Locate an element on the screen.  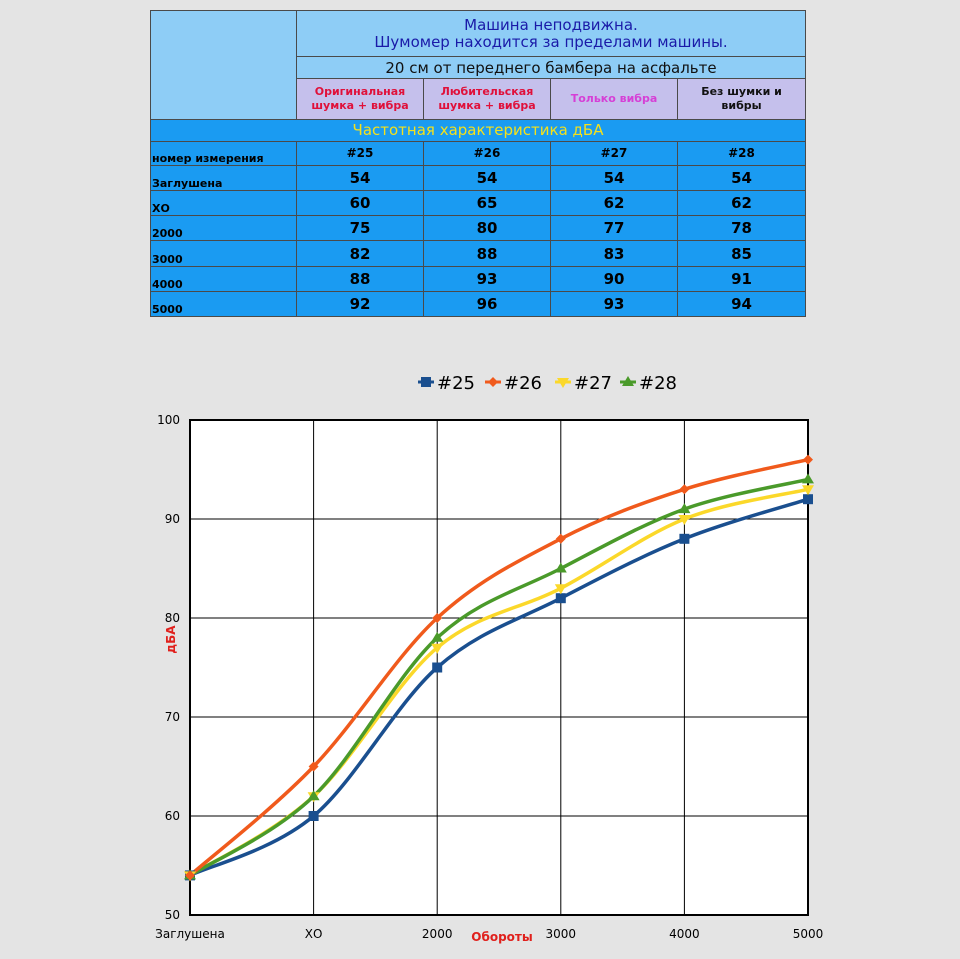
table-band-row: Частотная характеристика дБА is located at coordinates (478, 130).